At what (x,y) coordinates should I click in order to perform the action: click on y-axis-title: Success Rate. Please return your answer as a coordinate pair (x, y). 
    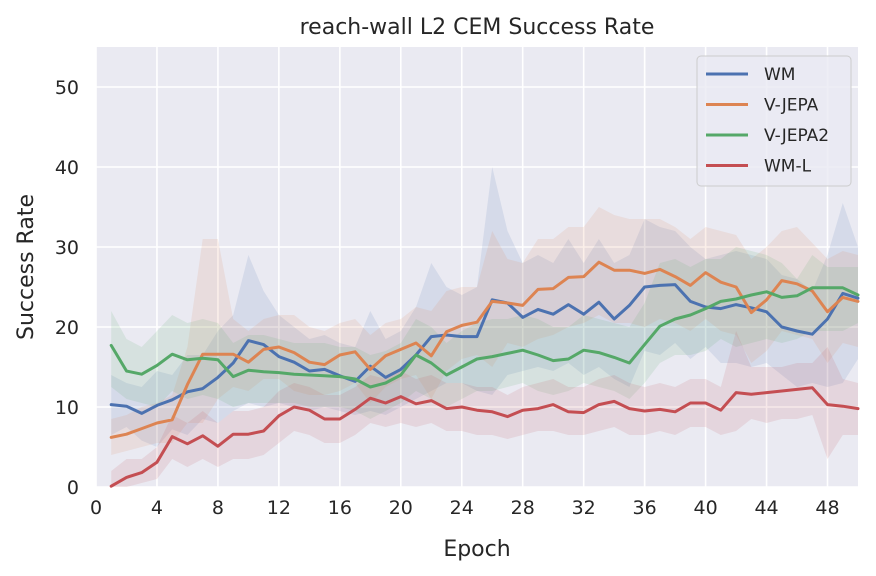
    Looking at the image, I should click on (26, 267).